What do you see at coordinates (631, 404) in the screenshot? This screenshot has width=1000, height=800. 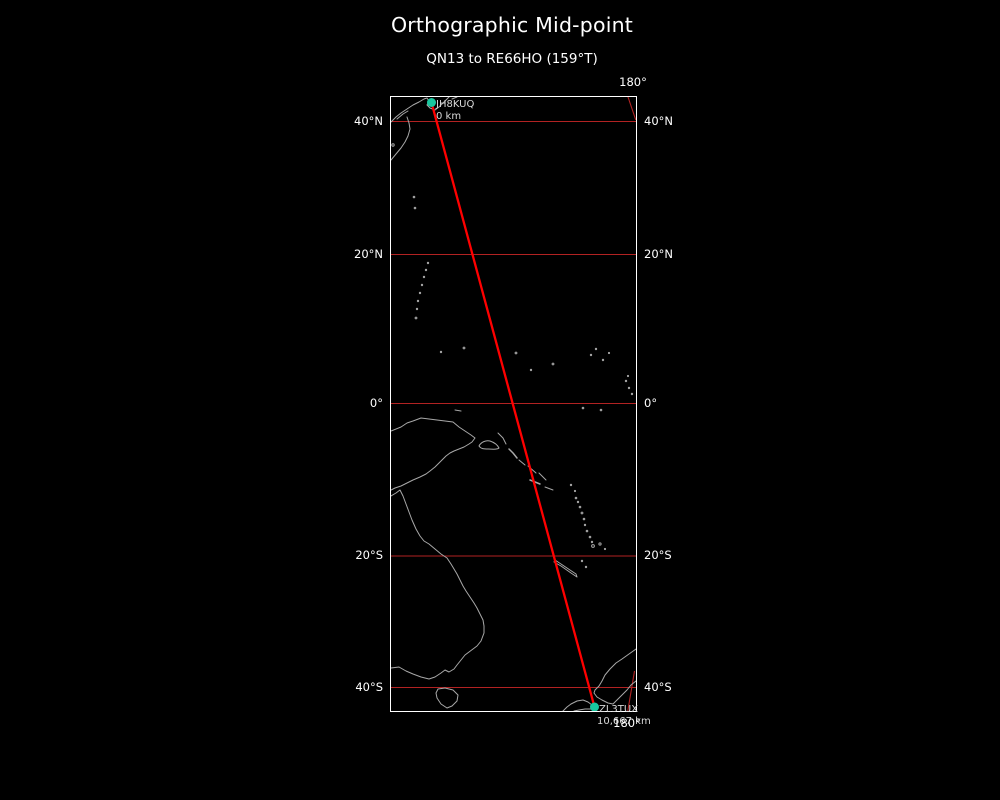 I see `meridian-180-arcs` at bounding box center [631, 404].